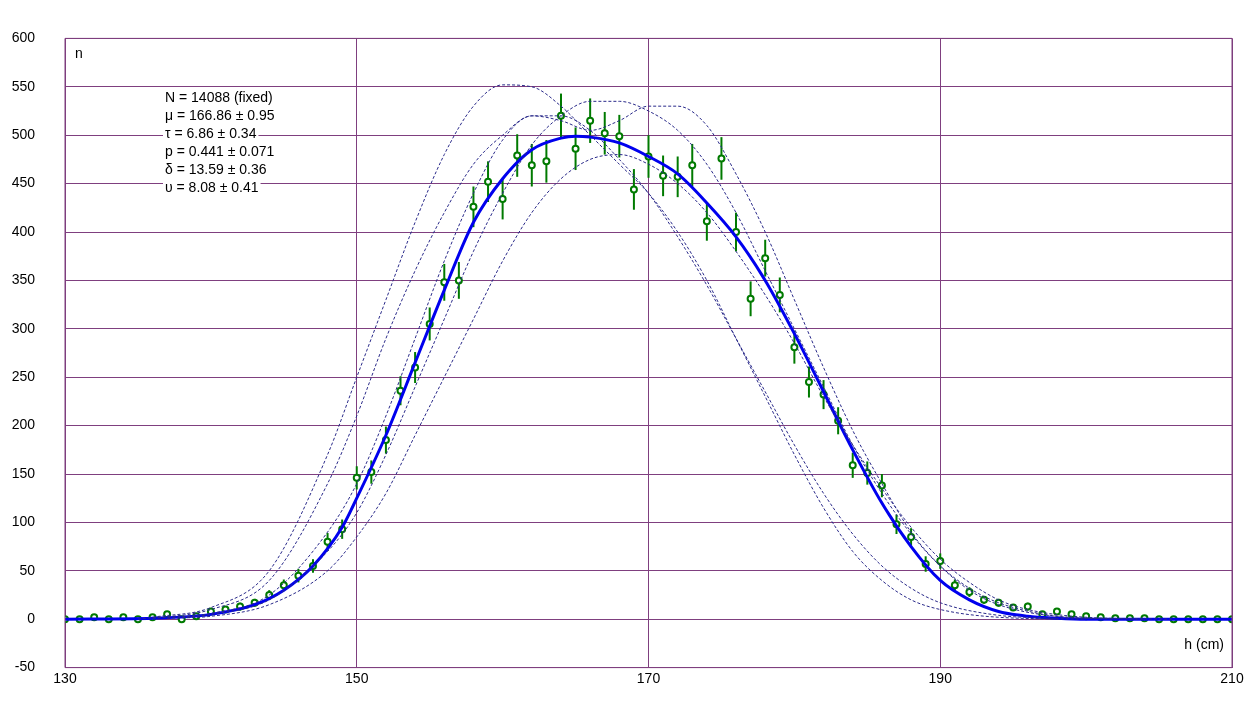  What do you see at coordinates (211, 133) in the screenshot?
I see `annotation: τ = 6.86 ± 0.34` at bounding box center [211, 133].